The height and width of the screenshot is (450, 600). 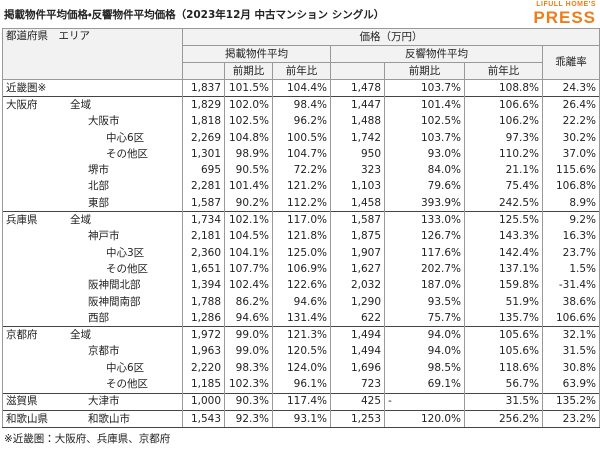 What do you see at coordinates (248, 318) in the screenshot?
I see `value-cell: 94.6%` at bounding box center [248, 318].